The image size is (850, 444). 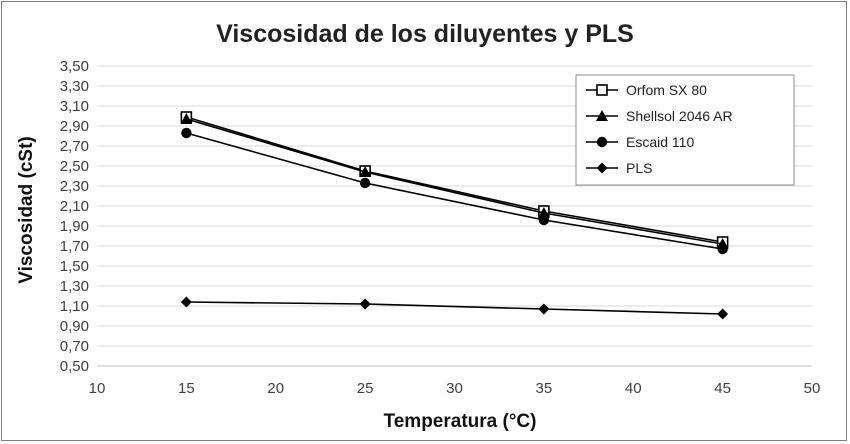 I want to click on y-tick-label: 2,70, so click(x=74, y=146).